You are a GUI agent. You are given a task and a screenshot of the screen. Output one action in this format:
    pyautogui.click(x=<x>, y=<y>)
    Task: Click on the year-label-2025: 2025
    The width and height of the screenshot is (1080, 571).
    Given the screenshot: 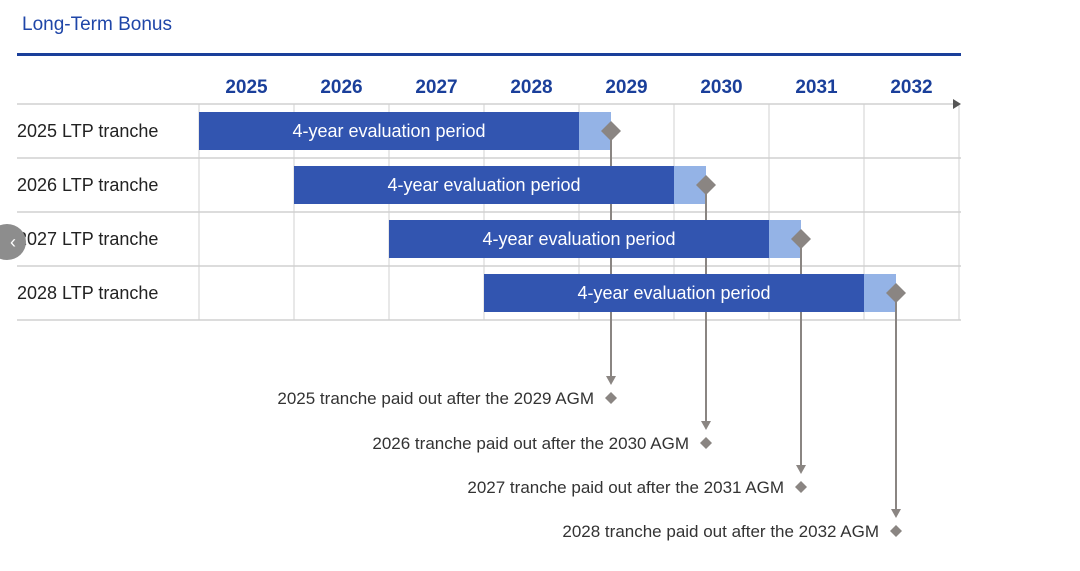 What is the action you would take?
    pyautogui.click(x=246, y=87)
    